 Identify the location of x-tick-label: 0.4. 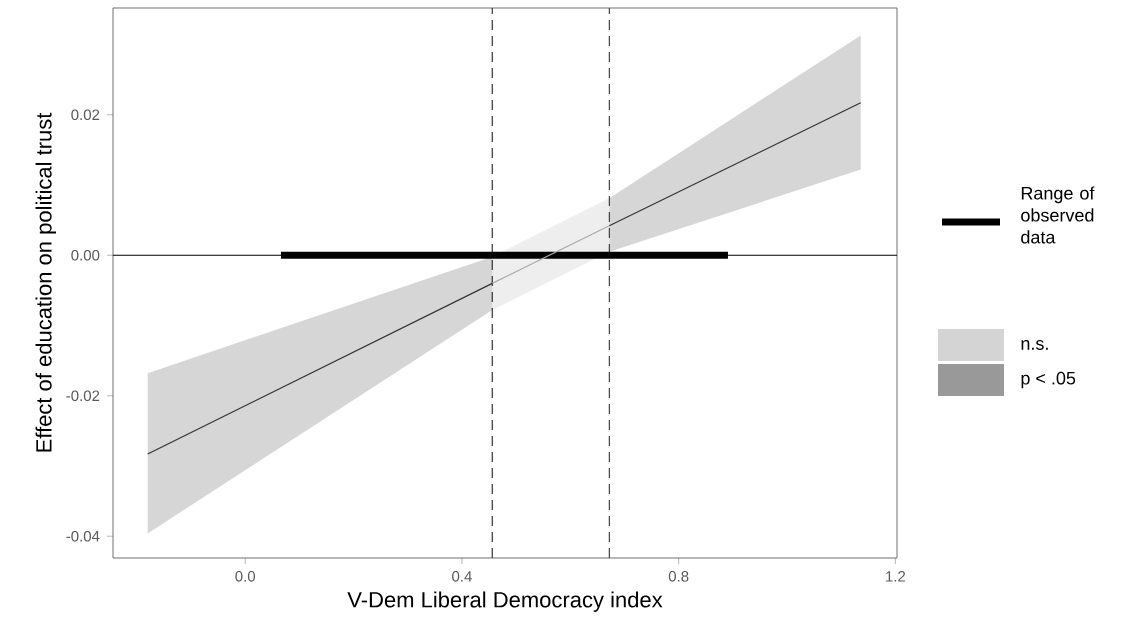
(462, 576).